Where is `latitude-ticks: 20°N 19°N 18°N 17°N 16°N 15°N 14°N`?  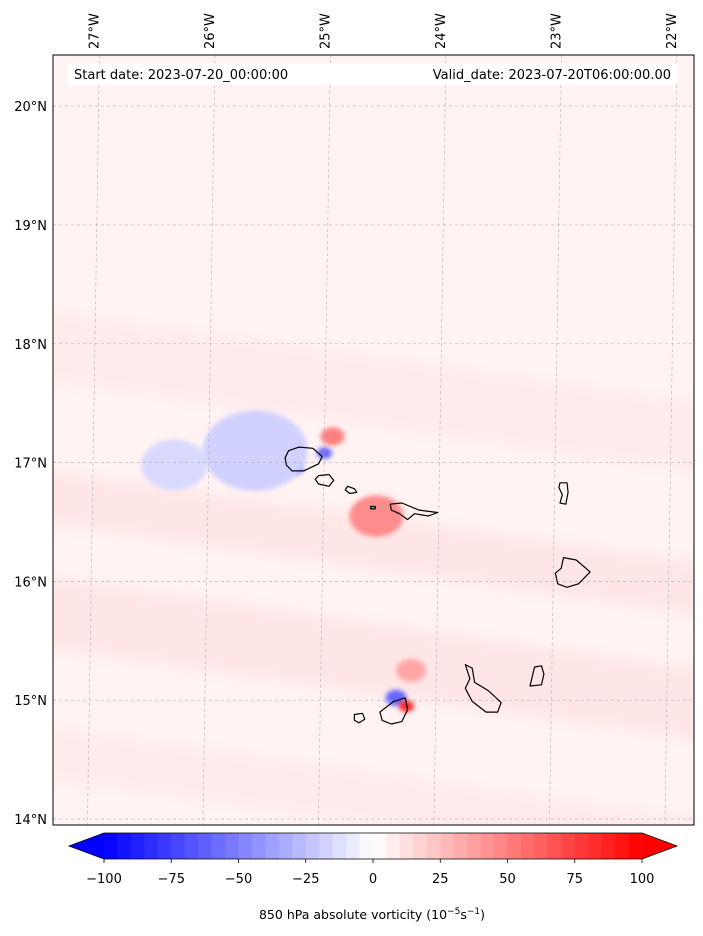
latitude-ticks: 20°N 19°N 18°N 17°N 16°N 15°N 14°N is located at coordinates (30, 464).